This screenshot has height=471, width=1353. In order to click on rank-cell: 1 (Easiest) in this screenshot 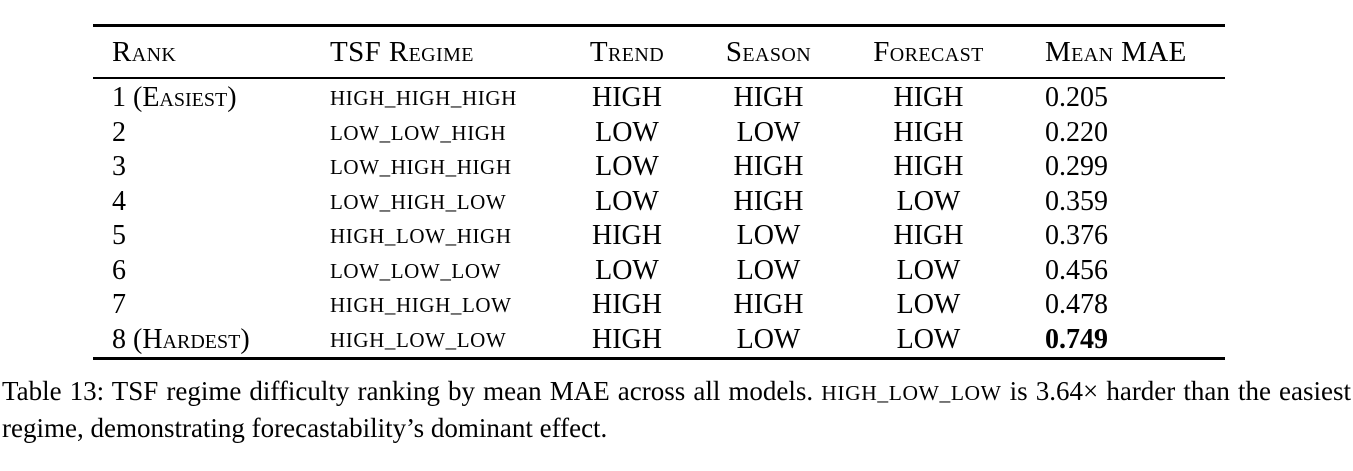, I will do `click(174, 97)`.